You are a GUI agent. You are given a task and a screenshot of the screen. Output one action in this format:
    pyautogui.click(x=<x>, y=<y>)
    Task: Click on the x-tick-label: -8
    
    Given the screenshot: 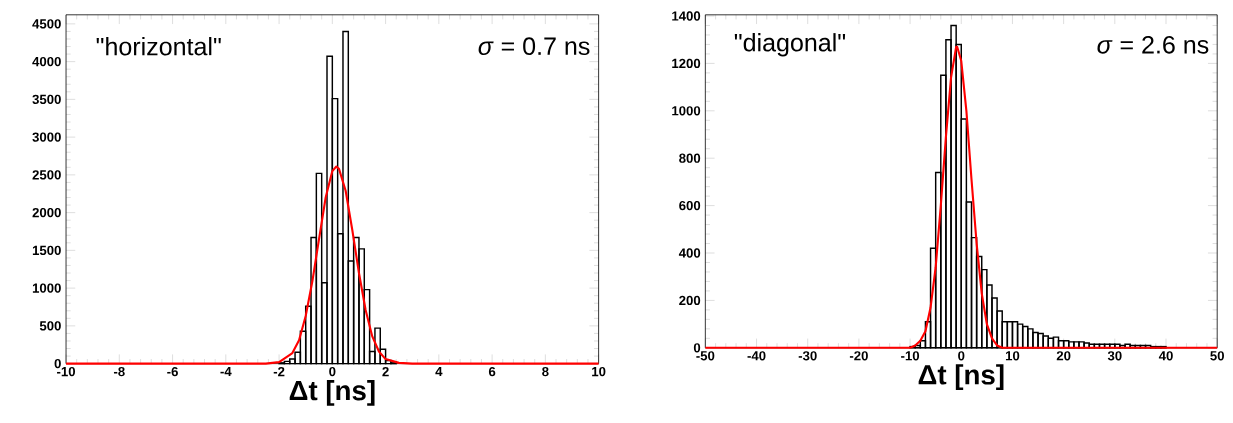 What is the action you would take?
    pyautogui.click(x=119, y=372)
    